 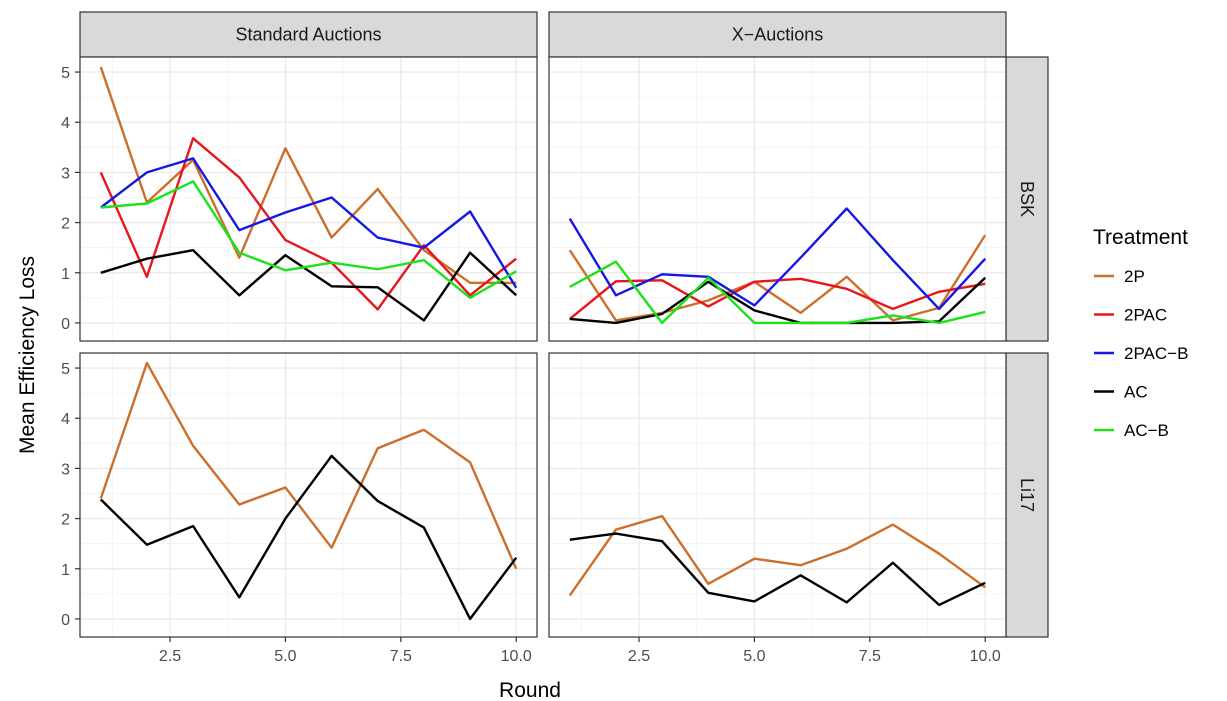 I want to click on row-strip-label: BSK, so click(x=1027, y=199).